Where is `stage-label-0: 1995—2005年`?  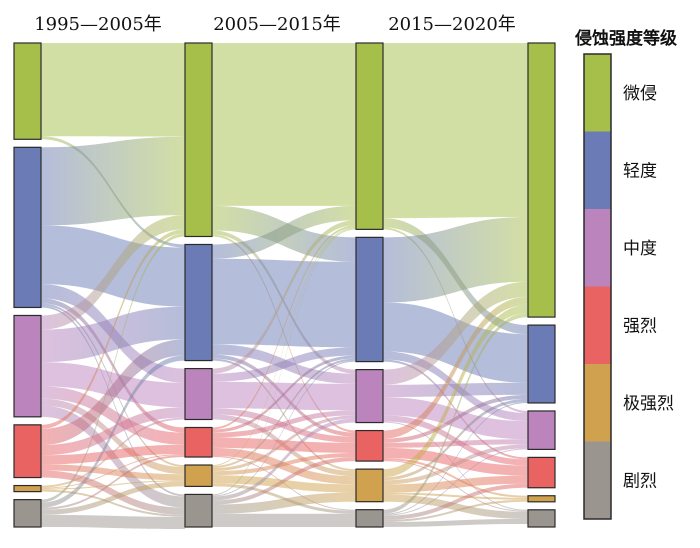
stage-label-0: 1995—2005年 is located at coordinates (98, 24).